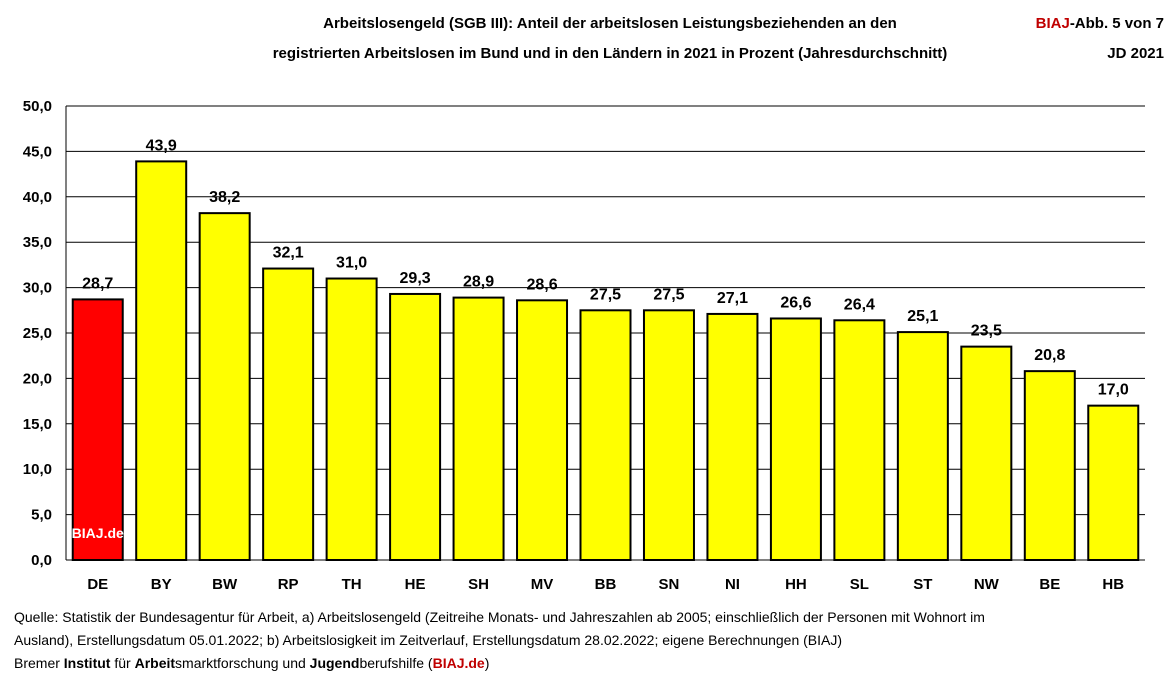 Image resolution: width=1172 pixels, height=688 pixels. Describe the element at coordinates (37, 288) in the screenshot. I see `y-tick-label: 30,0` at that location.